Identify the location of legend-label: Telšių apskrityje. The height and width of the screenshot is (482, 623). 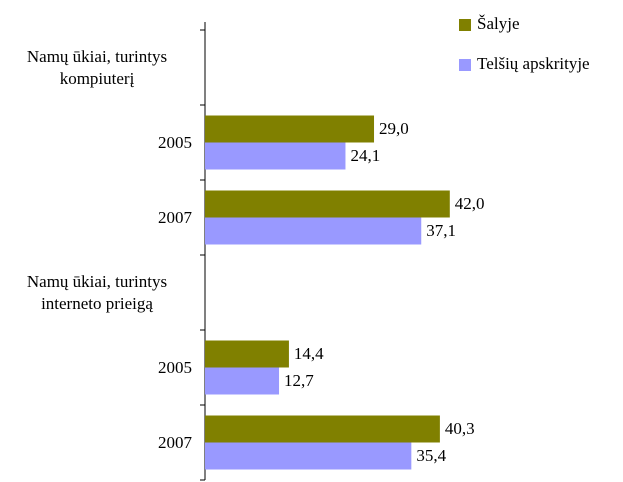
(533, 63).